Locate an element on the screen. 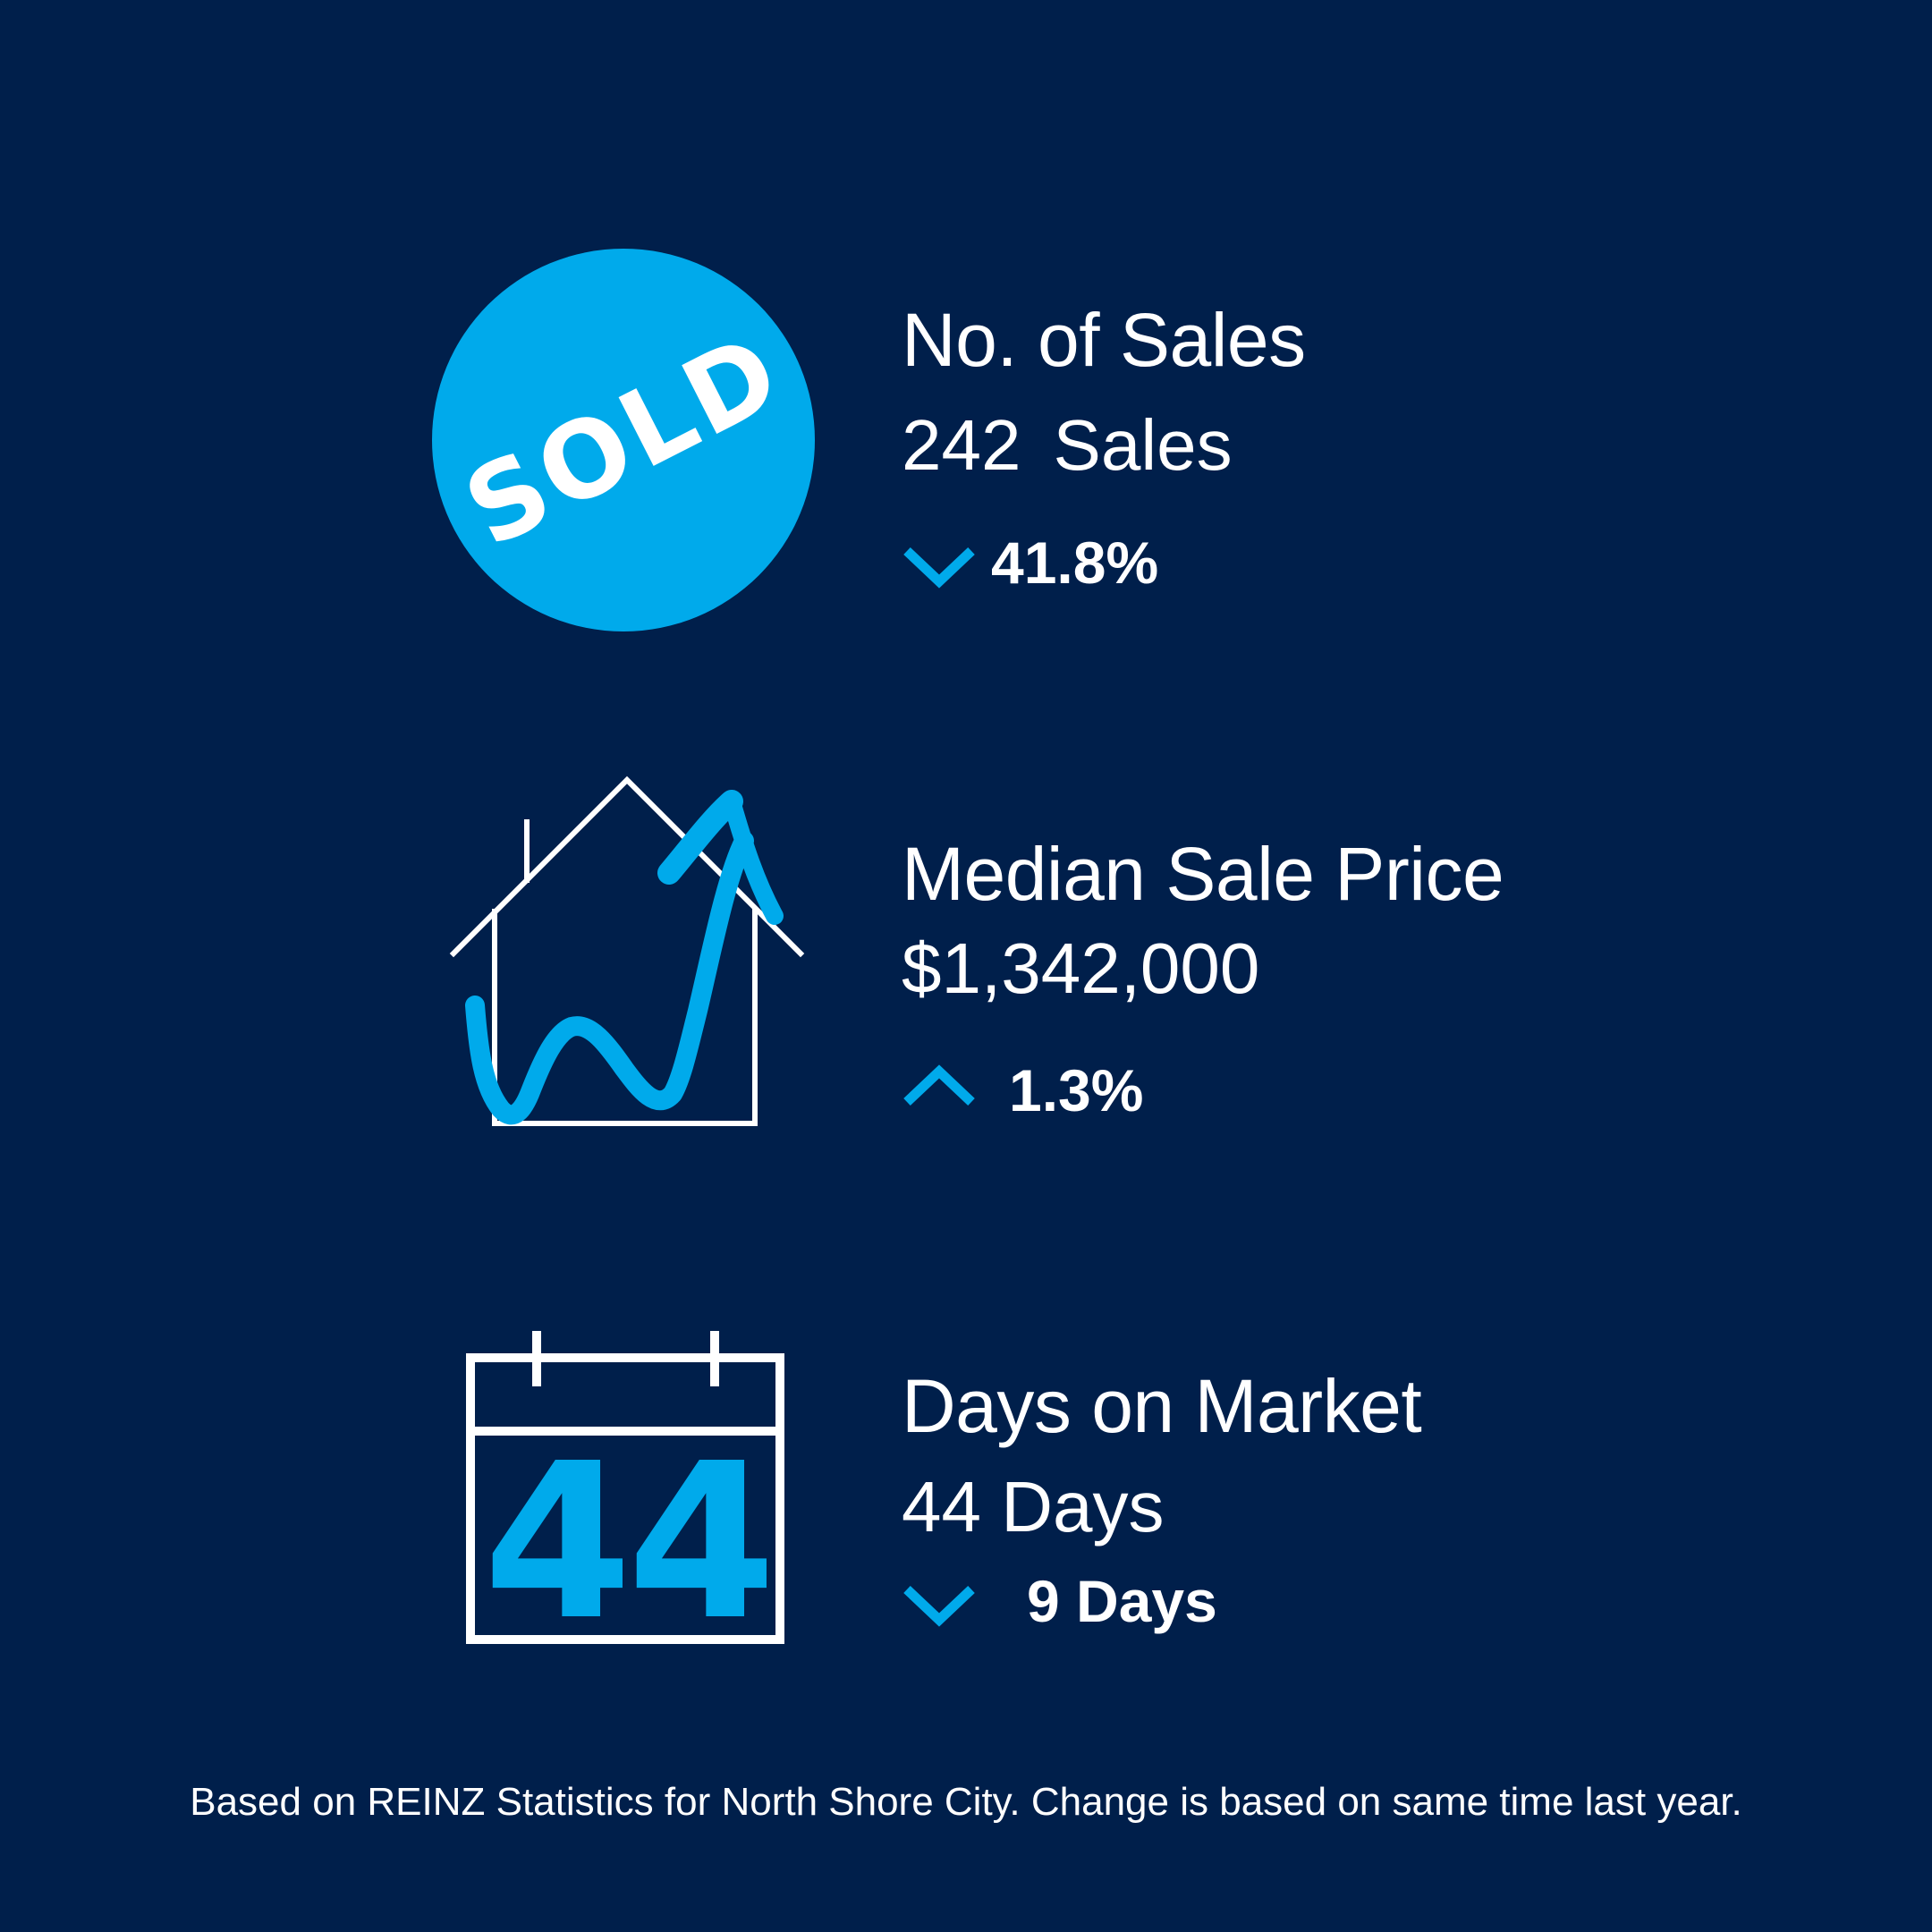  sold-badge-circle is located at coordinates (623, 440).